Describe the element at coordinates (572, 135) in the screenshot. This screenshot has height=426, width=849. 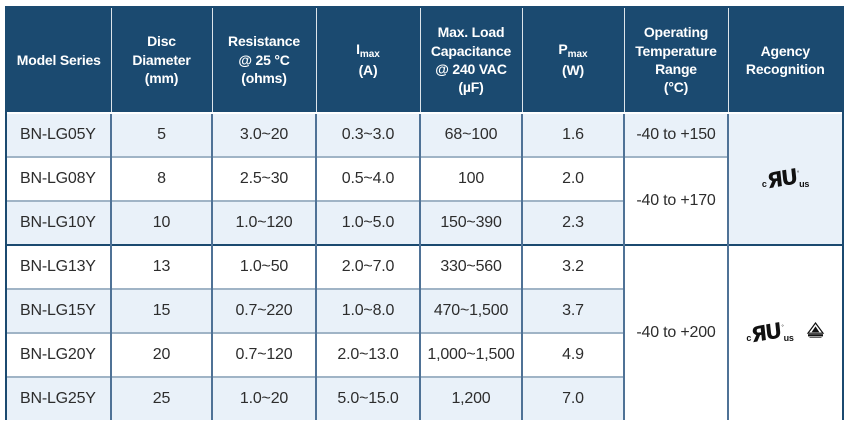
I see `pmax-cell: 1.6` at that location.